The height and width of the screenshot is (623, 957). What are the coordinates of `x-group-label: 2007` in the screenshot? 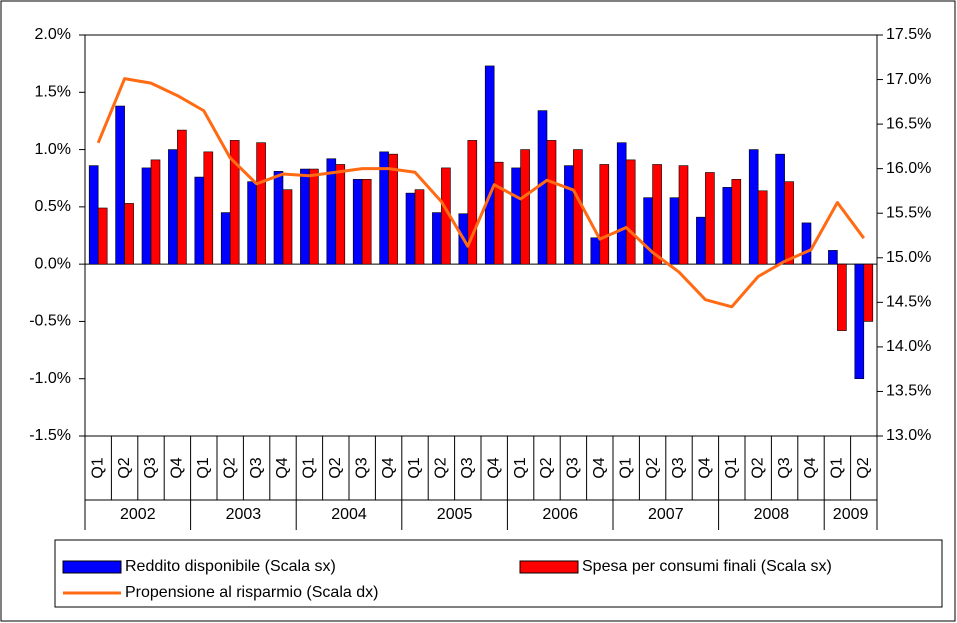 It's located at (666, 514).